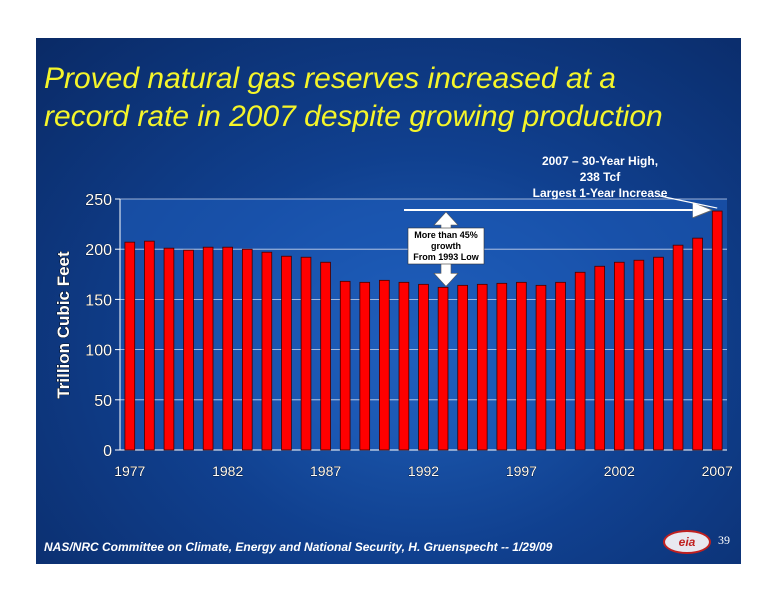 This screenshot has height=600, width=776. Describe the element at coordinates (384, 365) in the screenshot. I see `bar-1990` at that location.